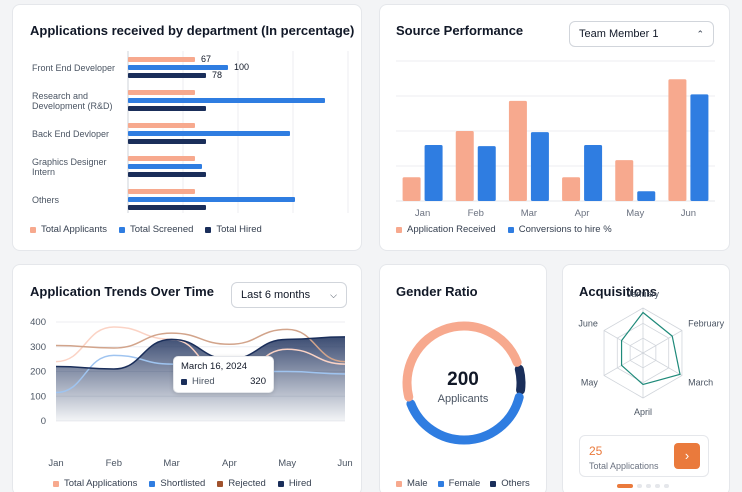 Image resolution: width=742 pixels, height=492 pixels. I want to click on legend-shortlisted: Shortlisted, so click(177, 483).